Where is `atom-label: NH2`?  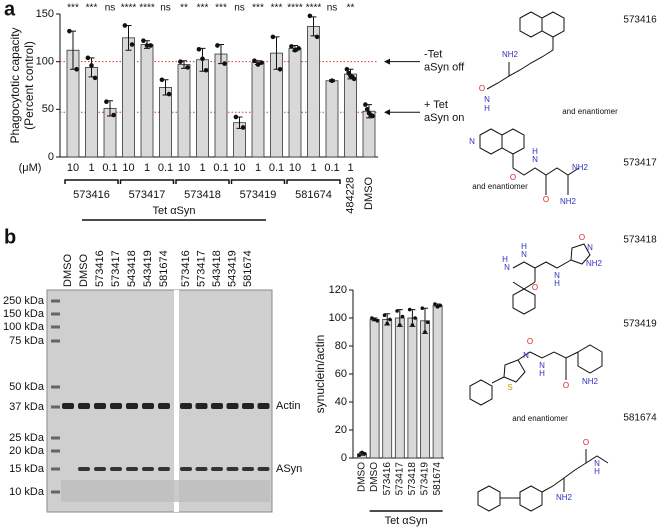 atom-label: NH2 is located at coordinates (580, 167).